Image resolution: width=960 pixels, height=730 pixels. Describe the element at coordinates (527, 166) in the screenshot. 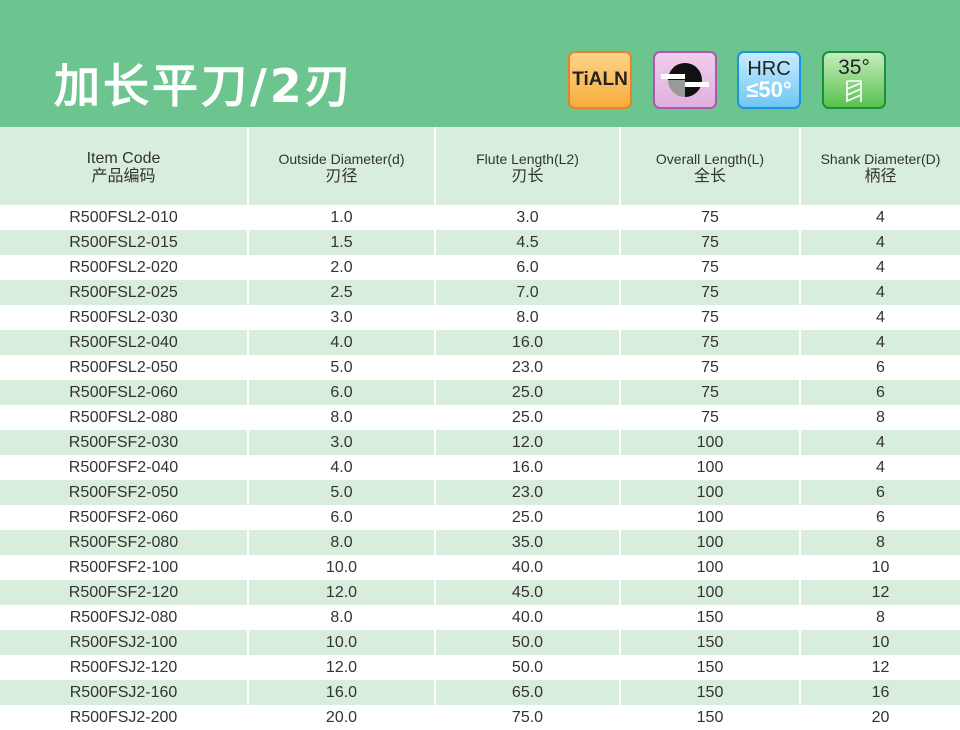

I see `col-flute-length: Flute Length(L2) 刃长` at that location.